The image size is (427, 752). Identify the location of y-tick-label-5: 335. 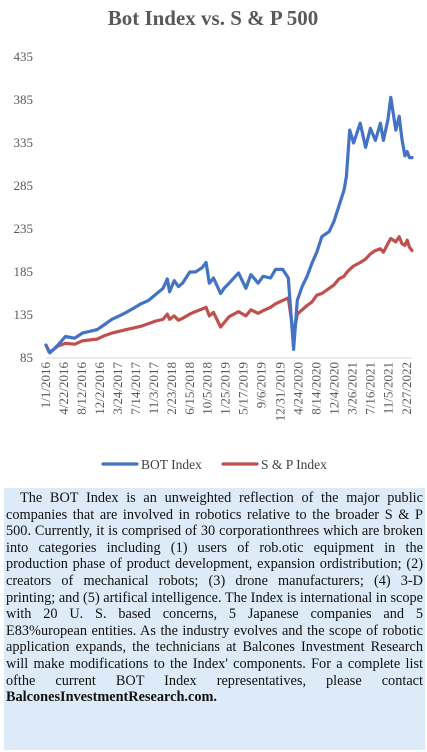
(24, 142).